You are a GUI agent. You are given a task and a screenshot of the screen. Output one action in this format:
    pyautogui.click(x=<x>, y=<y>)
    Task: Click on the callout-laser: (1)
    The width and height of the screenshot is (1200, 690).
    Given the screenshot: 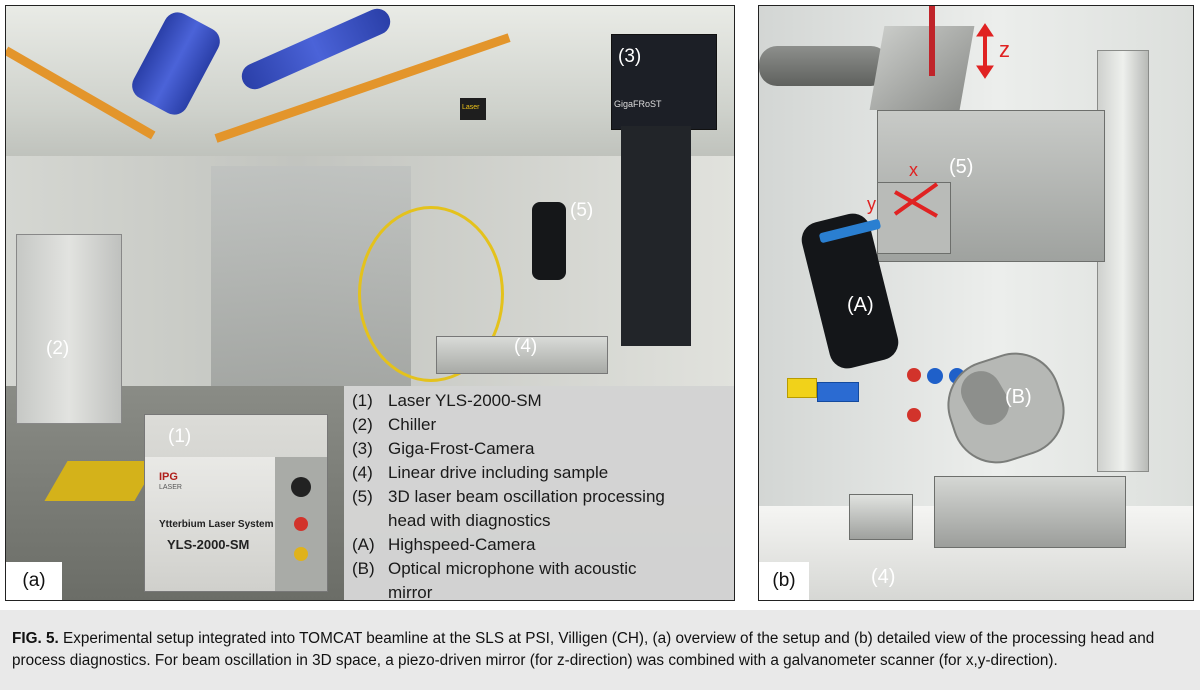 What is the action you would take?
    pyautogui.click(x=180, y=436)
    